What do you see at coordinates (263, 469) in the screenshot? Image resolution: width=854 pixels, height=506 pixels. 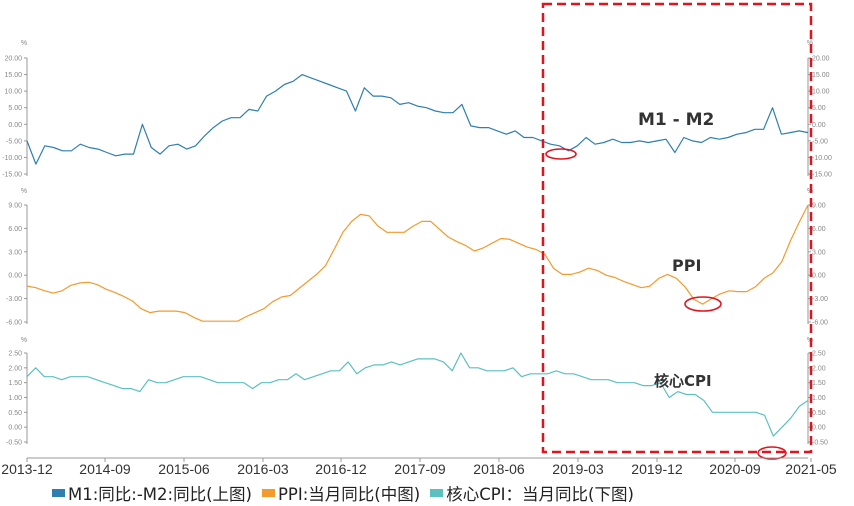 I see `x-tick-label: 2016-03` at bounding box center [263, 469].